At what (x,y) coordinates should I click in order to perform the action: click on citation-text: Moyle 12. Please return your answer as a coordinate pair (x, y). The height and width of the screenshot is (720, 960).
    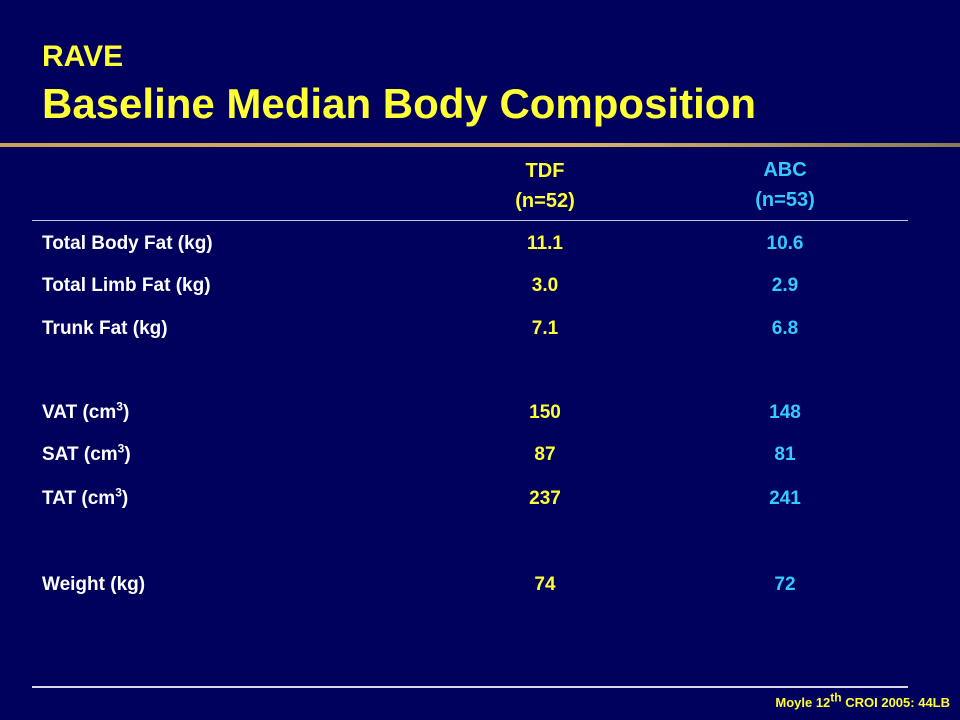
    Looking at the image, I should click on (803, 702).